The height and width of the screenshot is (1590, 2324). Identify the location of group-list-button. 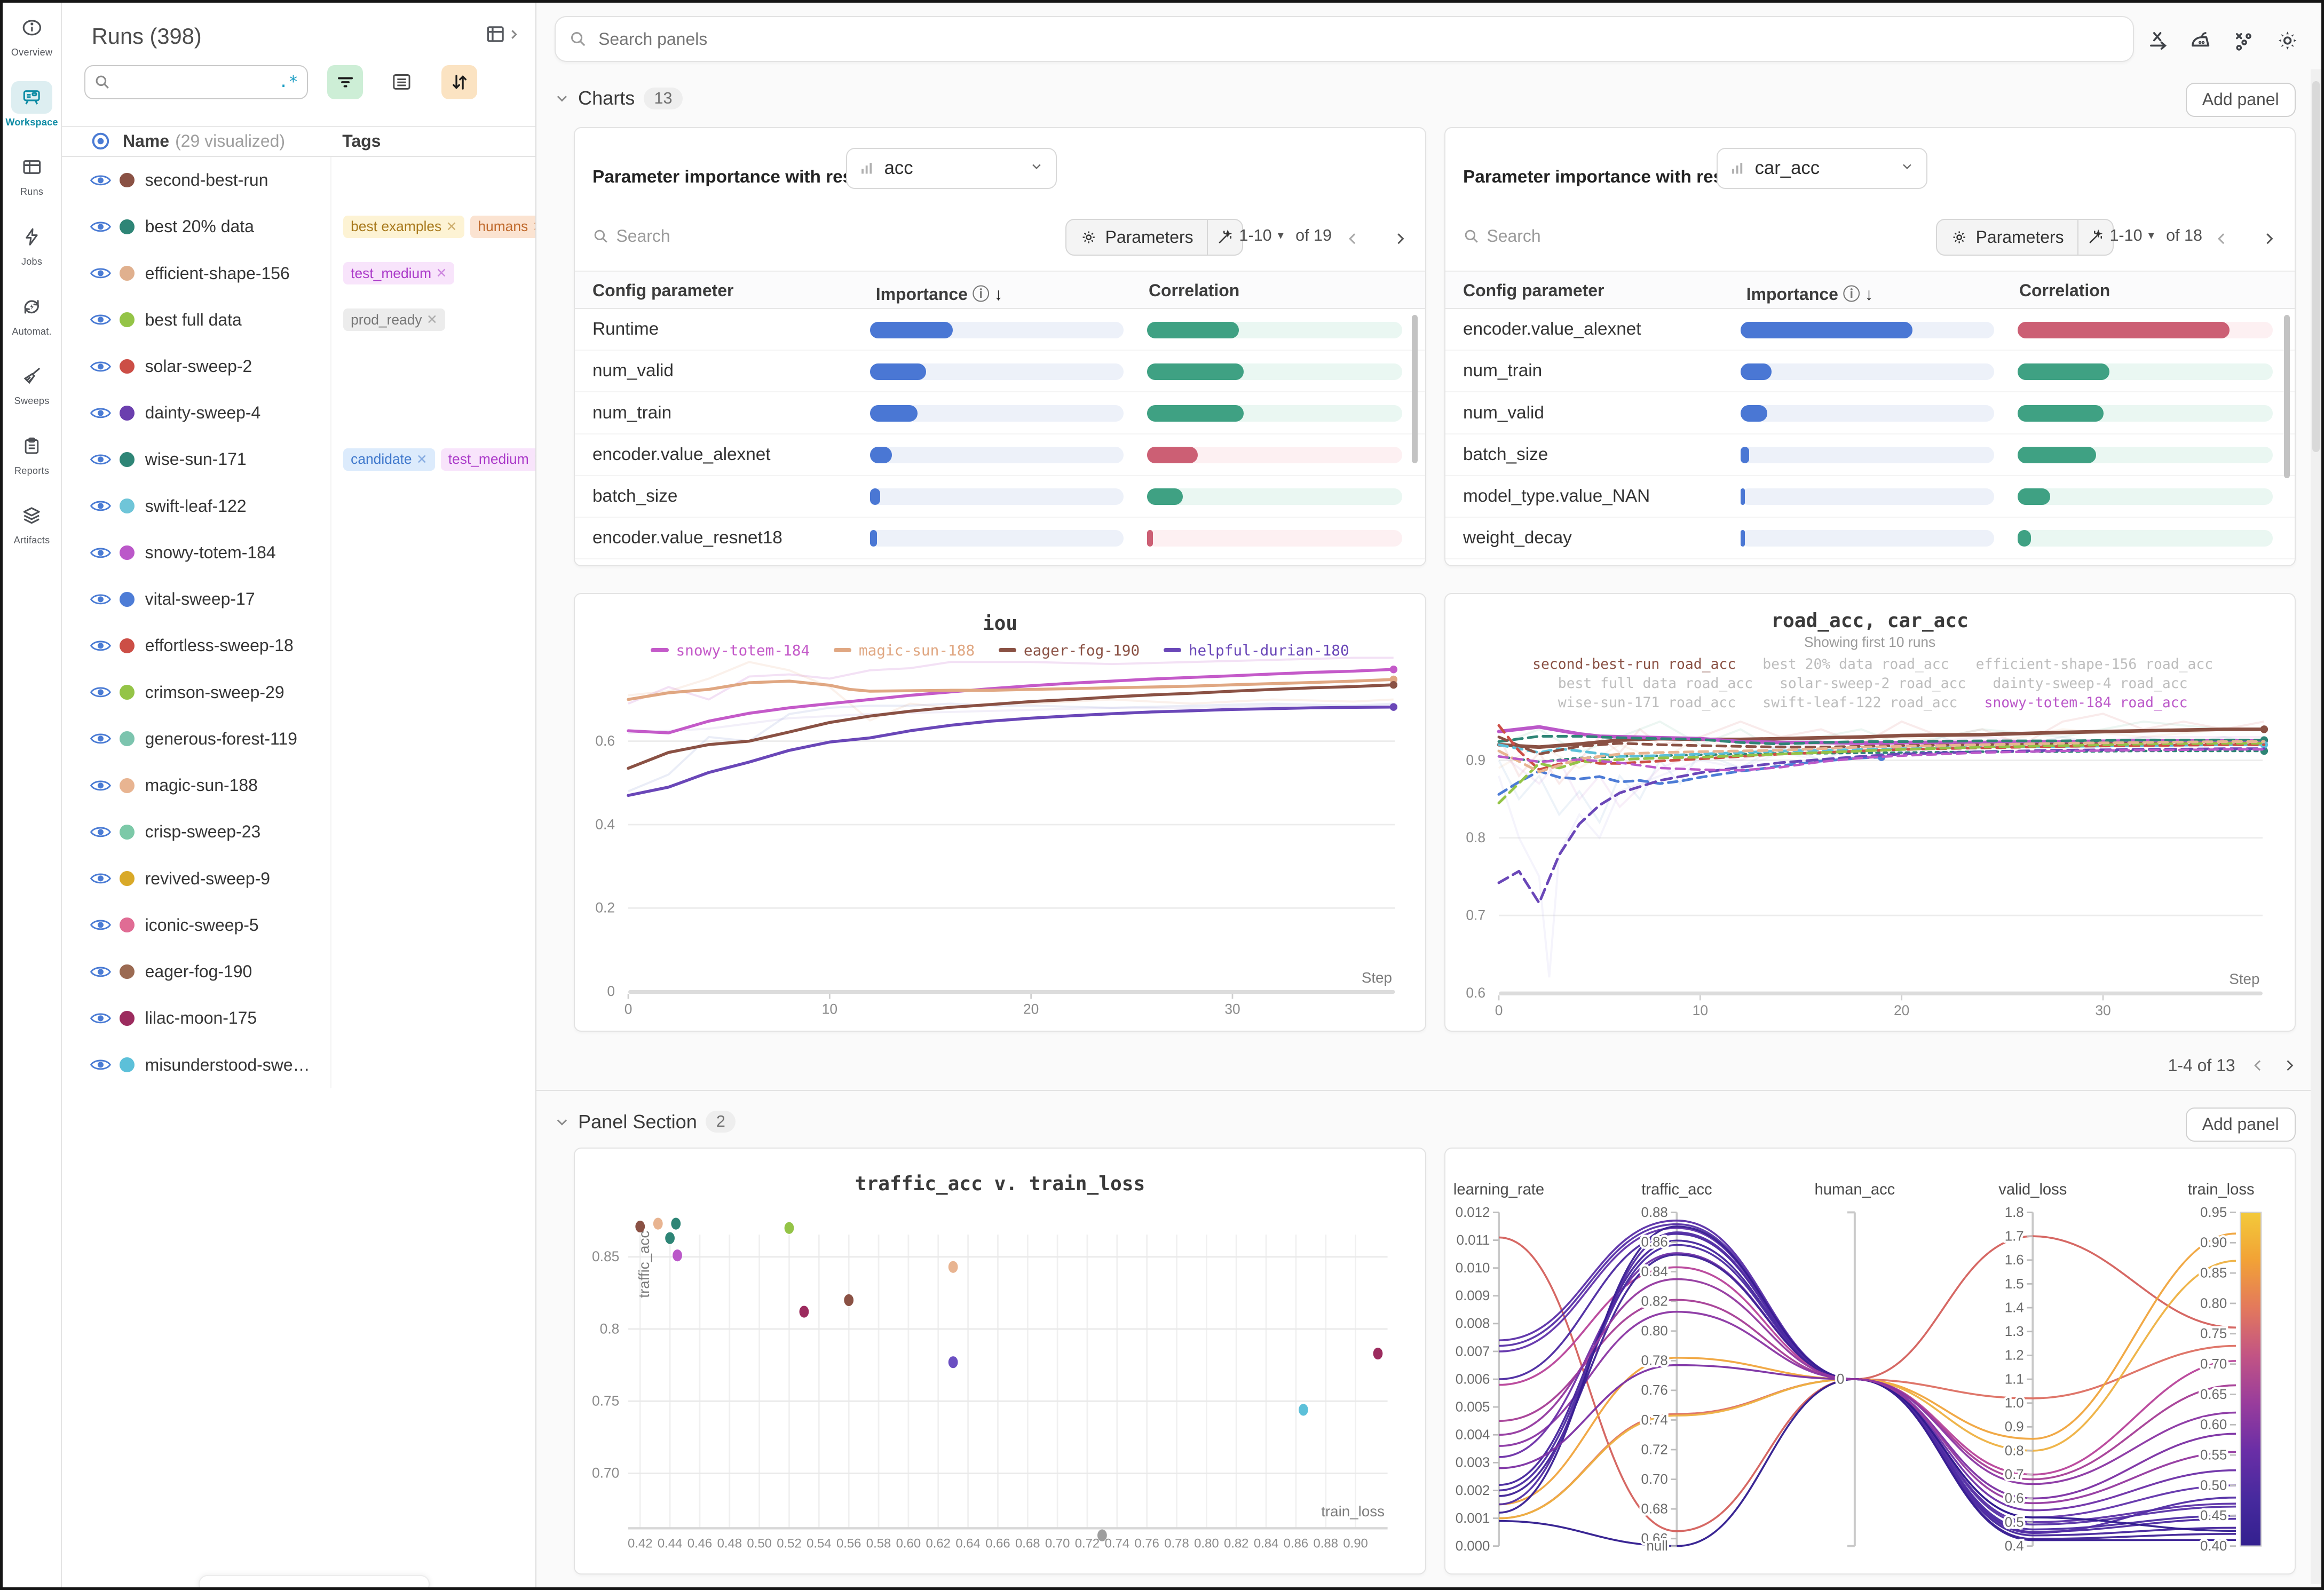
(402, 82).